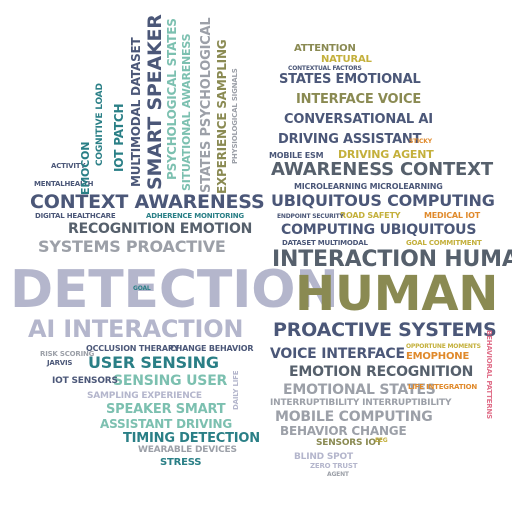 This screenshot has height=512, width=512. I want to click on word-proactive-systems: PROACTIVE SYSTEMS, so click(385, 330).